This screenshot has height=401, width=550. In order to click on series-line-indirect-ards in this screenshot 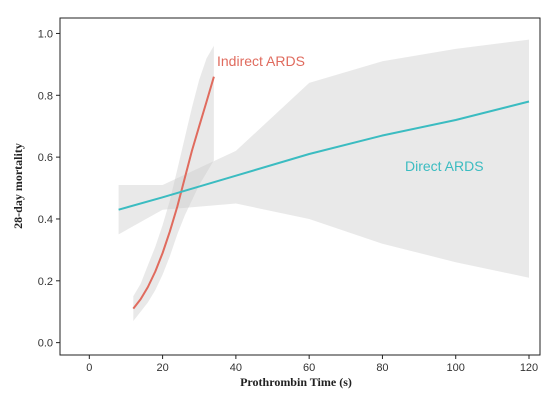, I will do `click(173, 193)`.